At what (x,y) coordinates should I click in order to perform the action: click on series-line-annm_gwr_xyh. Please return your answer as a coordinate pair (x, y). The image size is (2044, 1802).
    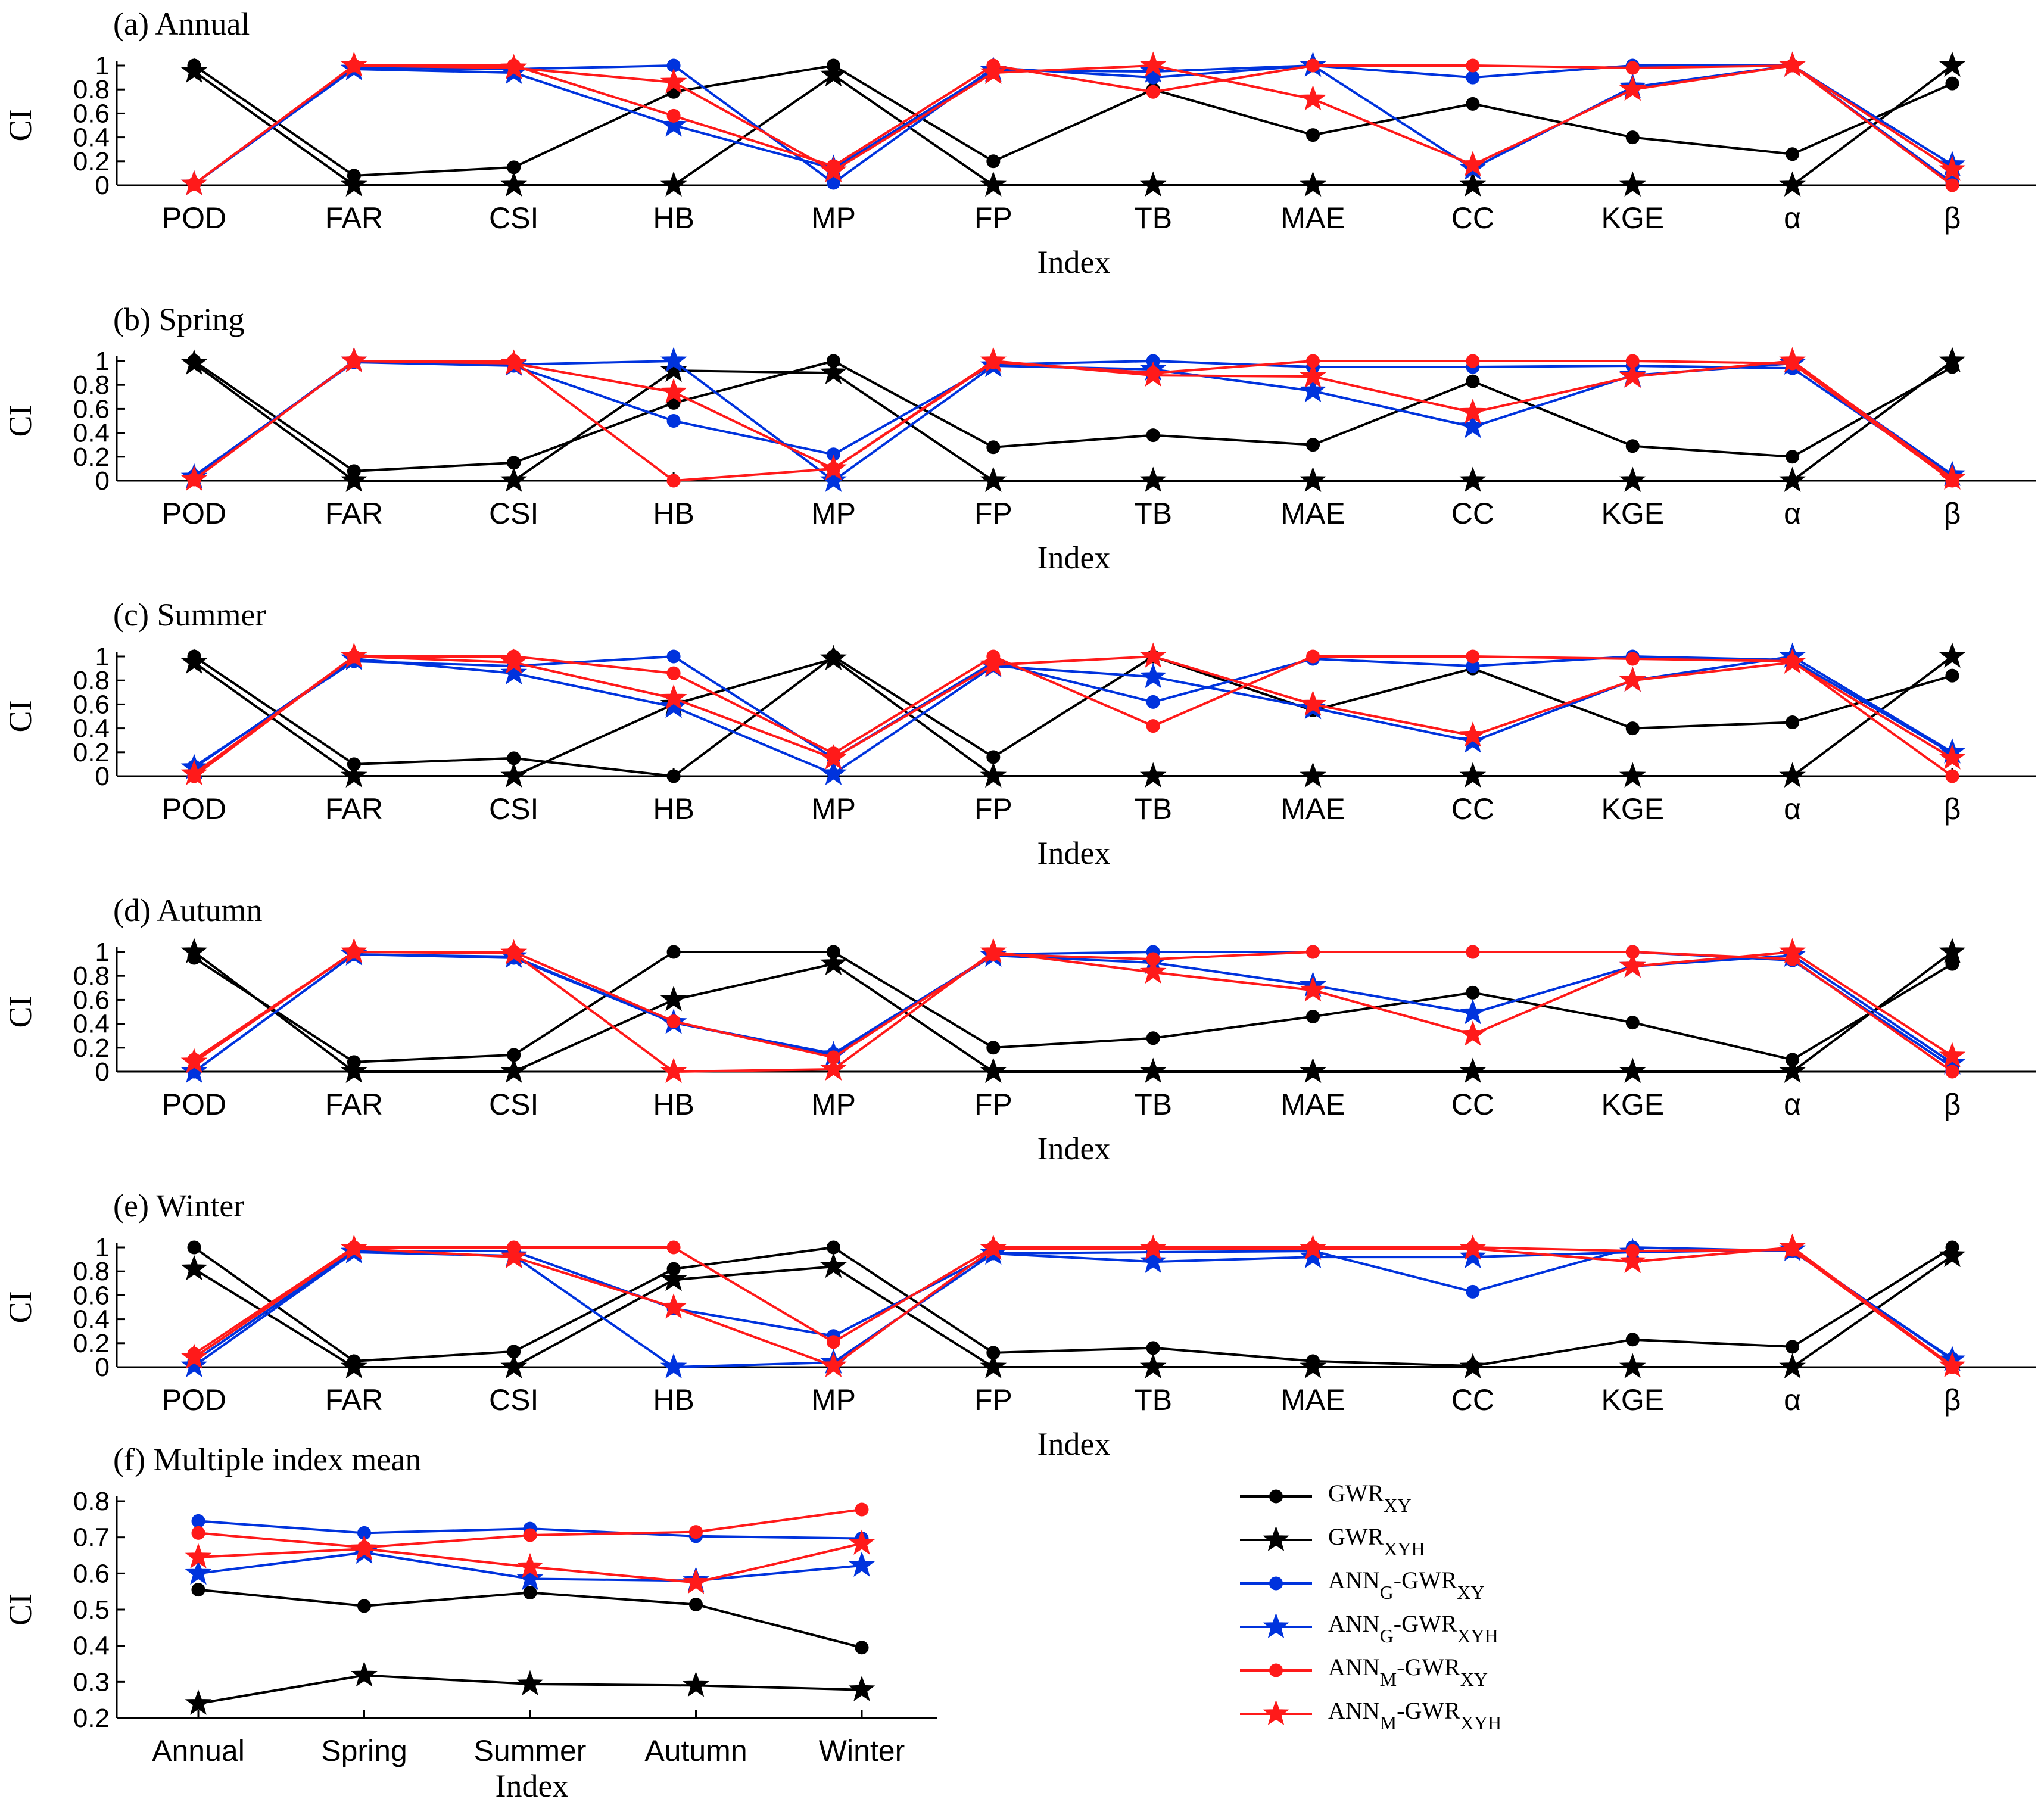
    Looking at the image, I should click on (1073, 715).